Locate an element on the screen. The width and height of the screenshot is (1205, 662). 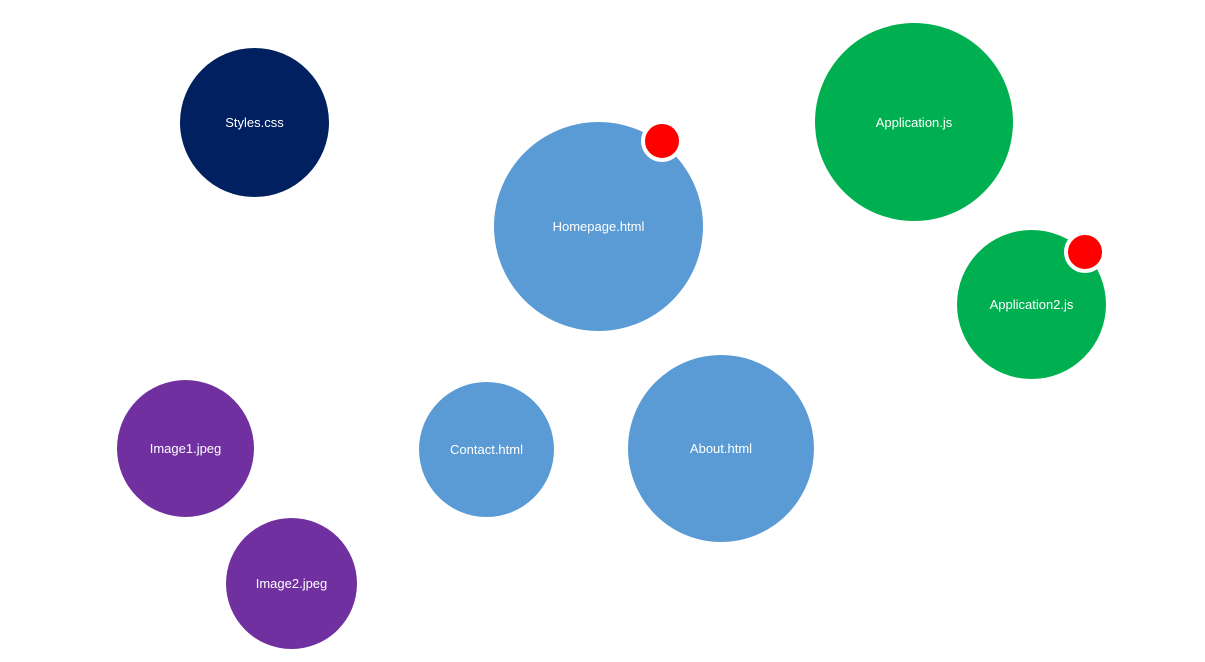
node-label: Homepage.html is located at coordinates (598, 226).